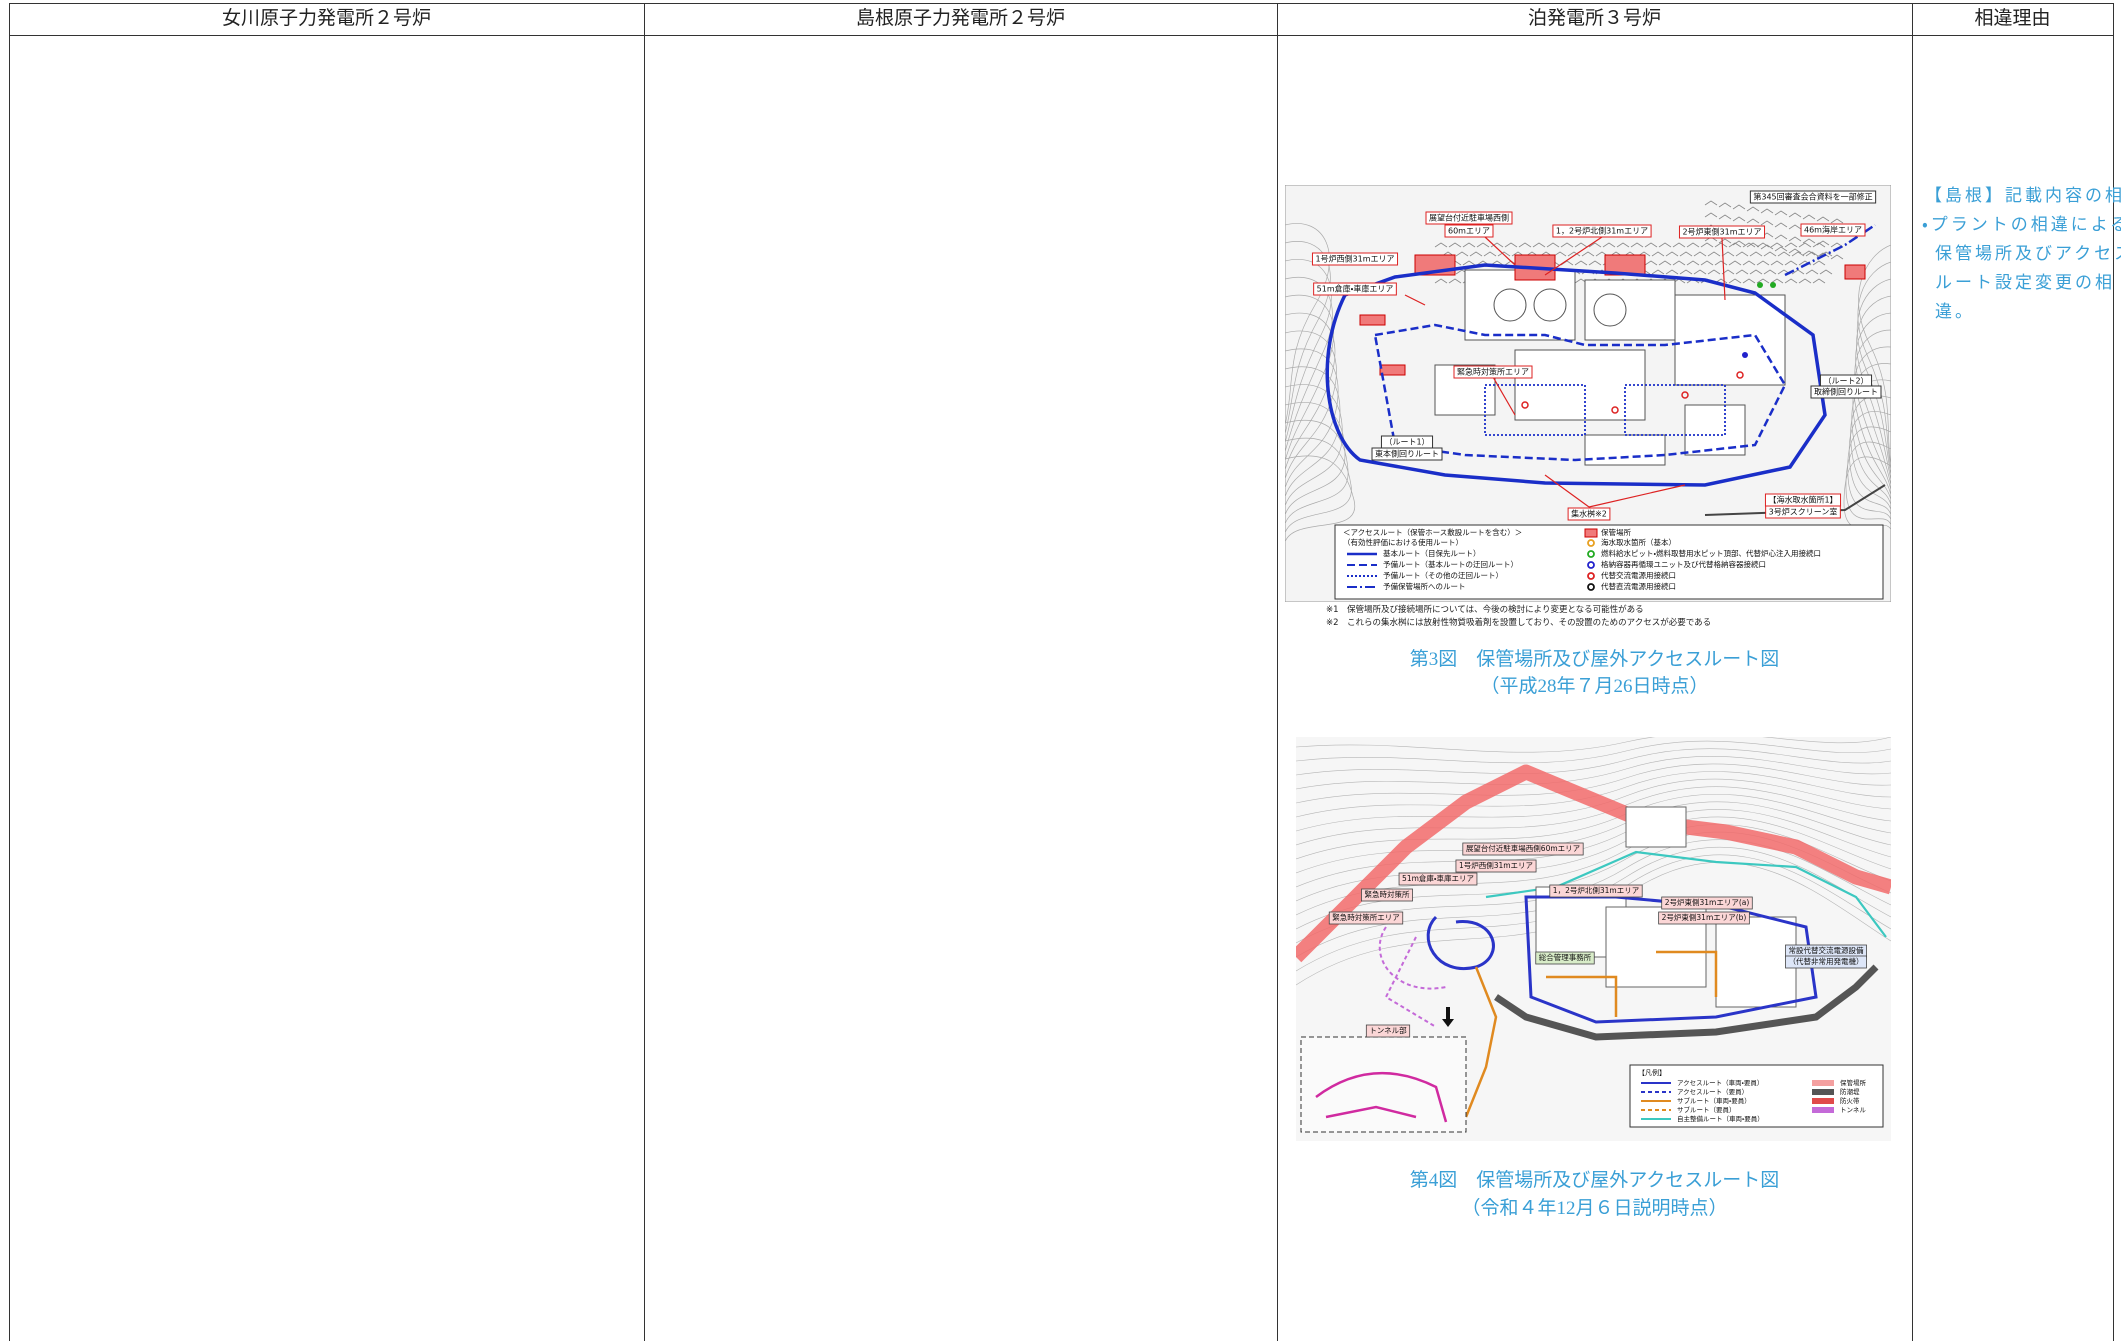 This screenshot has width=2121, height=1341. I want to click on legend-label: サブルート（車両・要員）, so click(1714, 1100).